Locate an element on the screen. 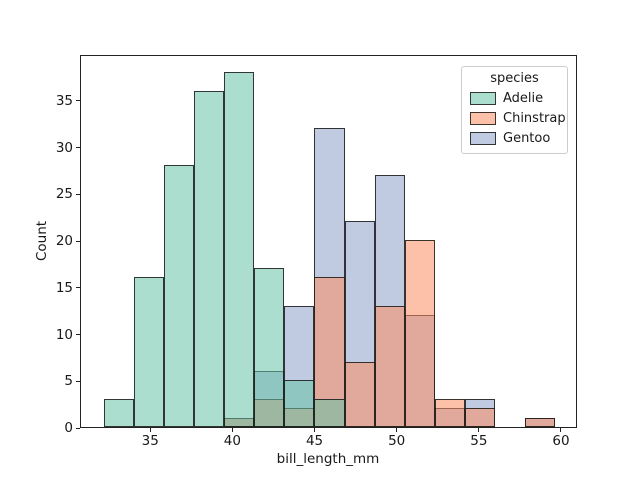 Image resolution: width=640 pixels, height=480 pixels. x-tick-label: 55 is located at coordinates (479, 441).